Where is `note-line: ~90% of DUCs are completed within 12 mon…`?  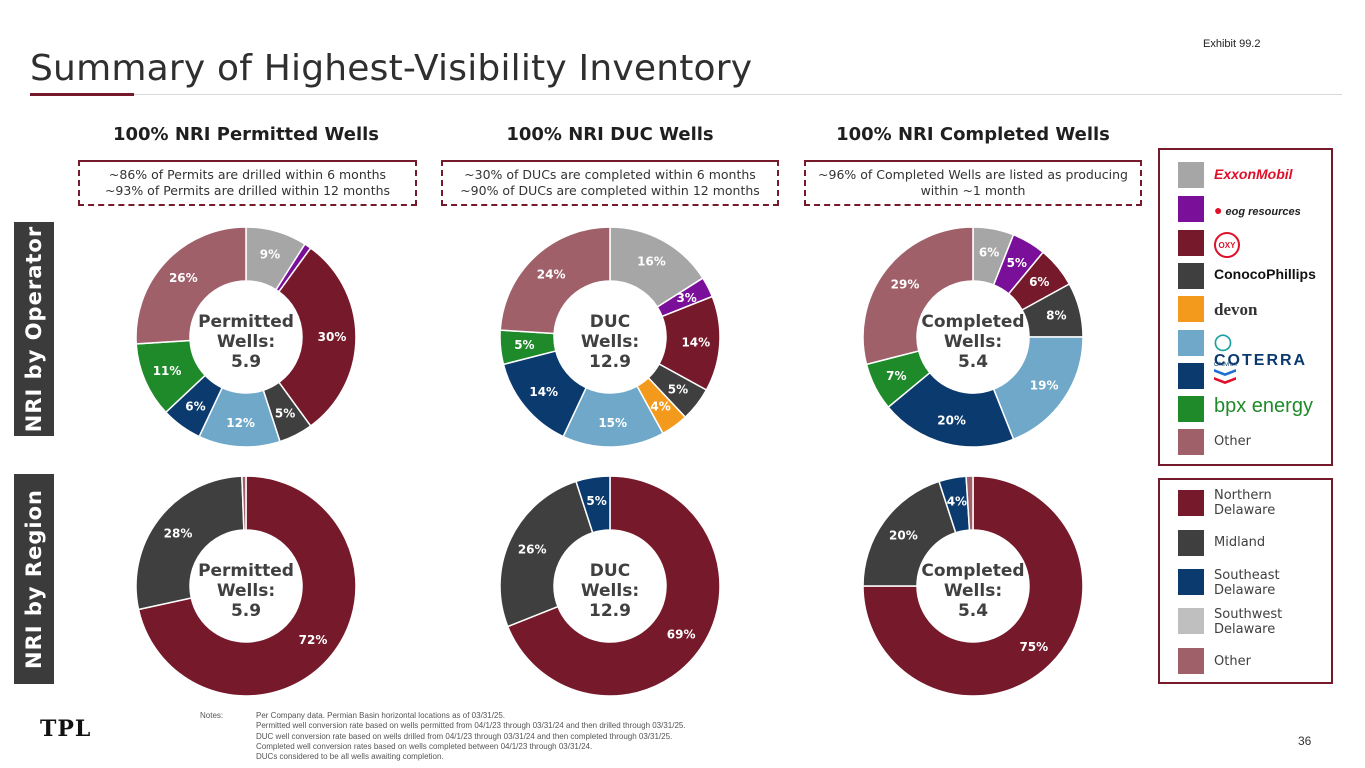
note-line: ~90% of DUCs are completed within 12 mon… is located at coordinates (610, 190).